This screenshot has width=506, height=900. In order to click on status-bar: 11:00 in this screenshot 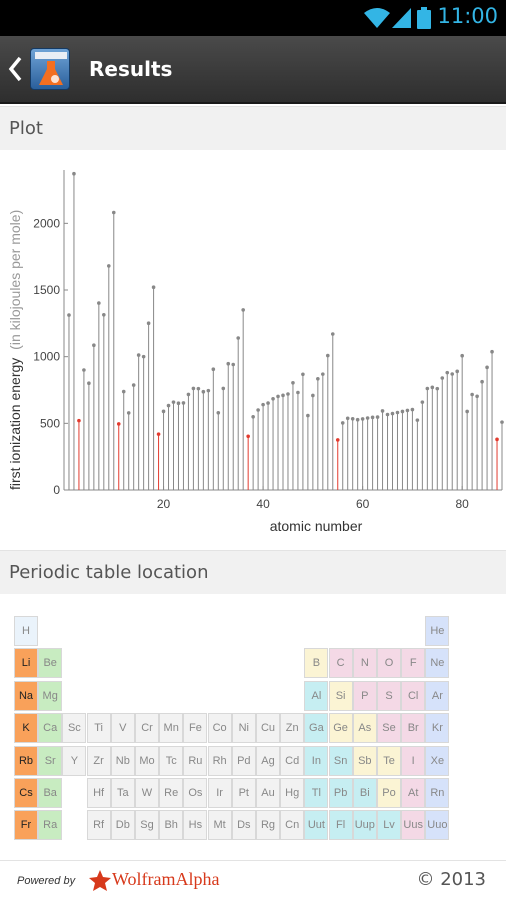, I will do `click(253, 18)`.